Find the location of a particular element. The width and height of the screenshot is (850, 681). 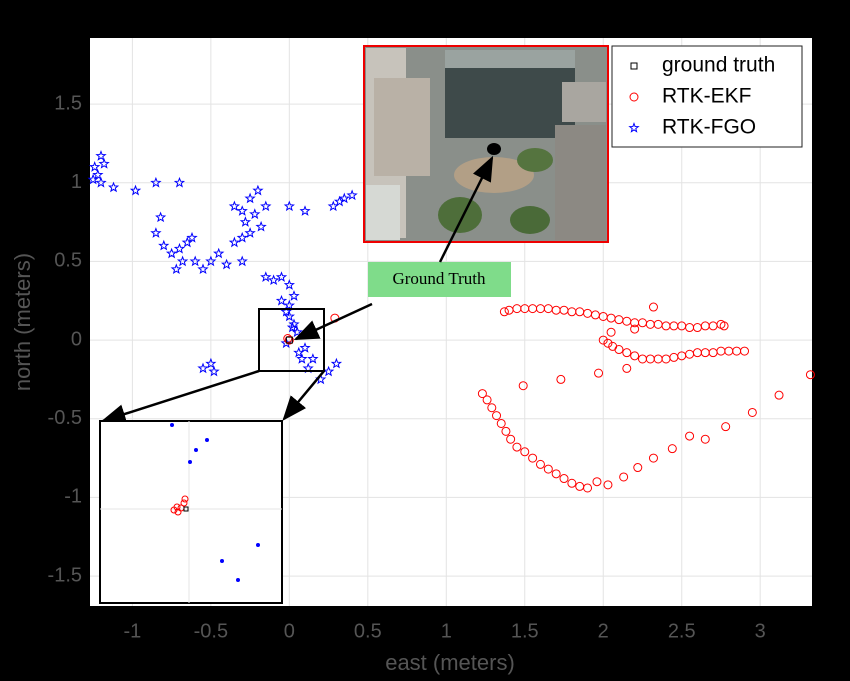

y-axis-label: north (meters) is located at coordinates (22, 322).